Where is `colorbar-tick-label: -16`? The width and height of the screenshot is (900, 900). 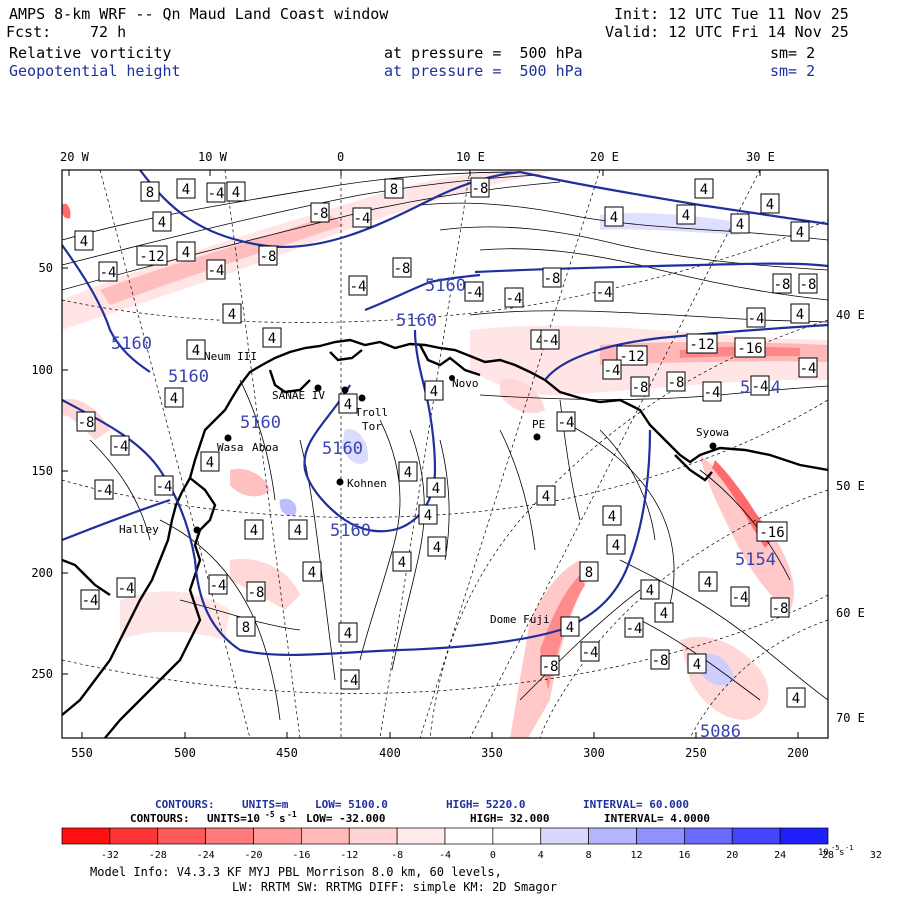
colorbar-tick-label: -16 is located at coordinates (301, 855).